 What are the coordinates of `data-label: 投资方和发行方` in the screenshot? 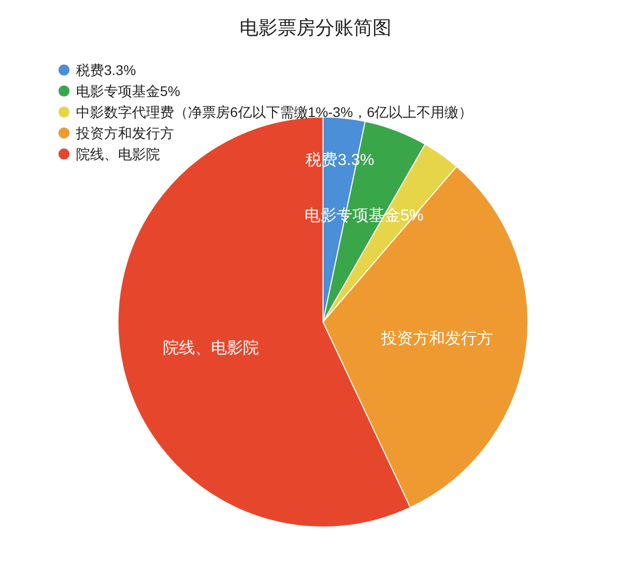 It's located at (436, 338).